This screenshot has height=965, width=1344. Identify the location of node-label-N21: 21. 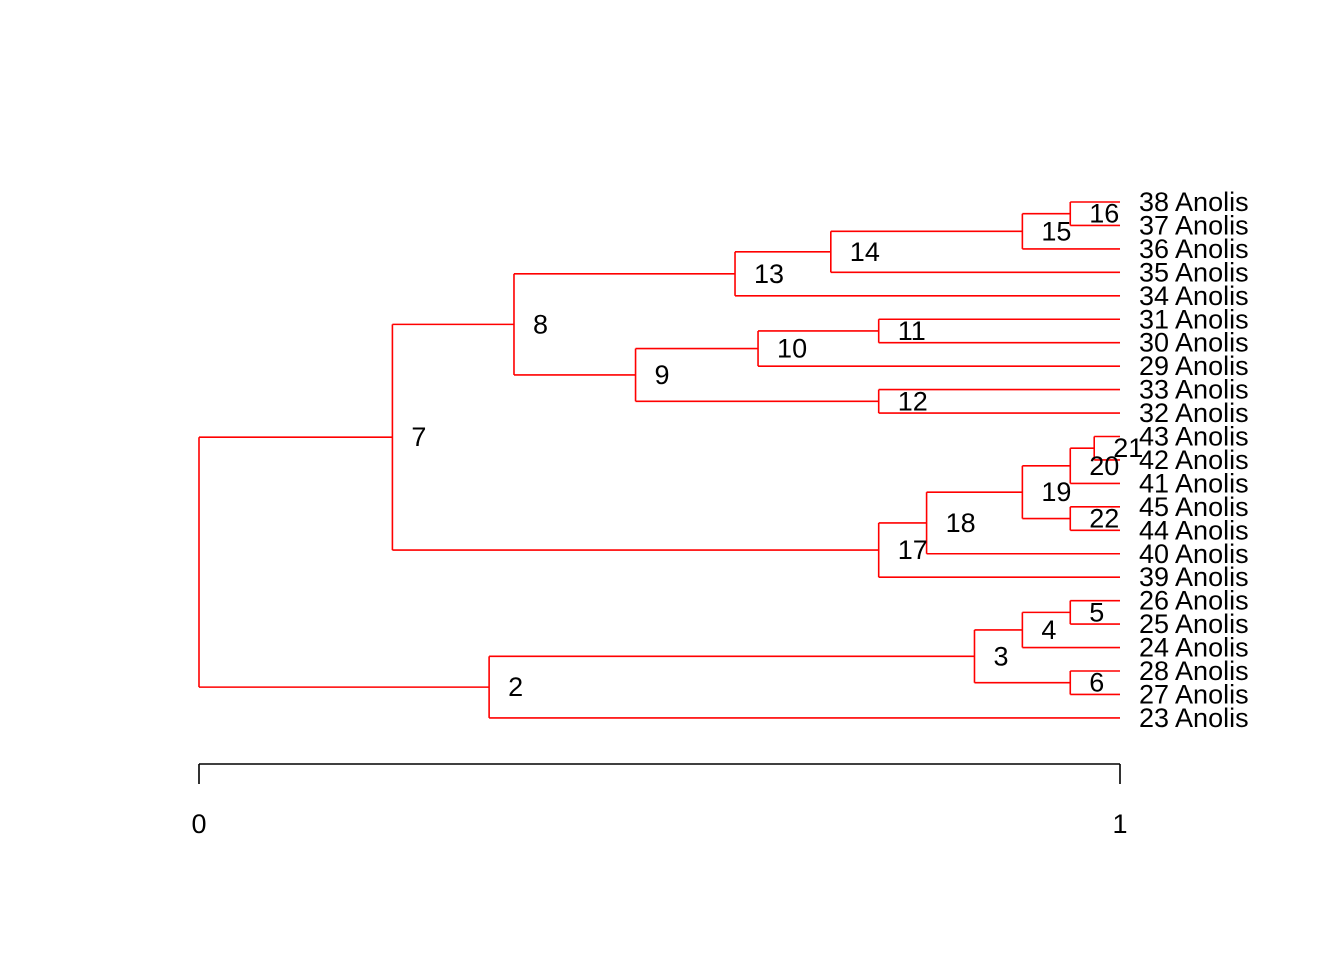
(1128, 448).